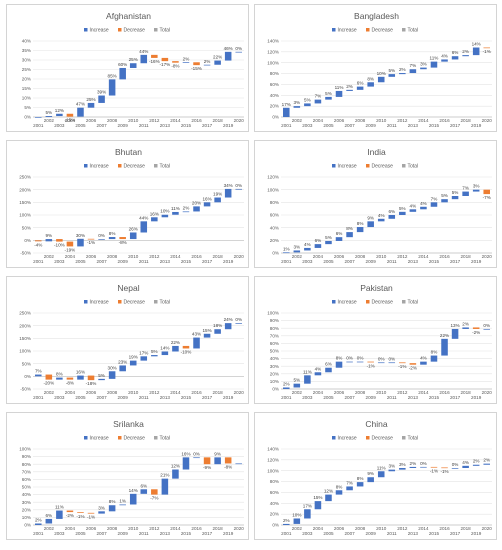 The width and height of the screenshot is (502, 550). I want to click on x-tick-label: 2003, so click(307, 125).